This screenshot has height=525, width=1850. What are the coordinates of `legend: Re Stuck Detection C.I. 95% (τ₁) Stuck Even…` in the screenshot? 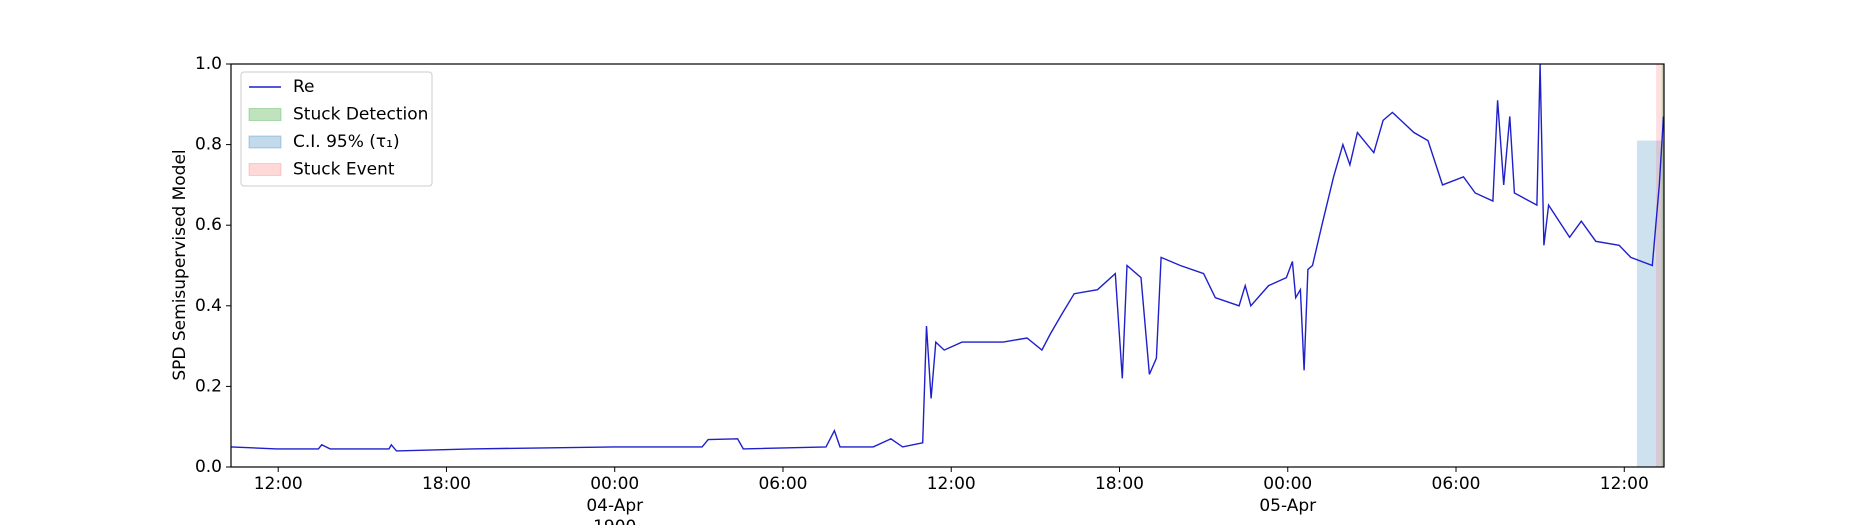 It's located at (336, 129).